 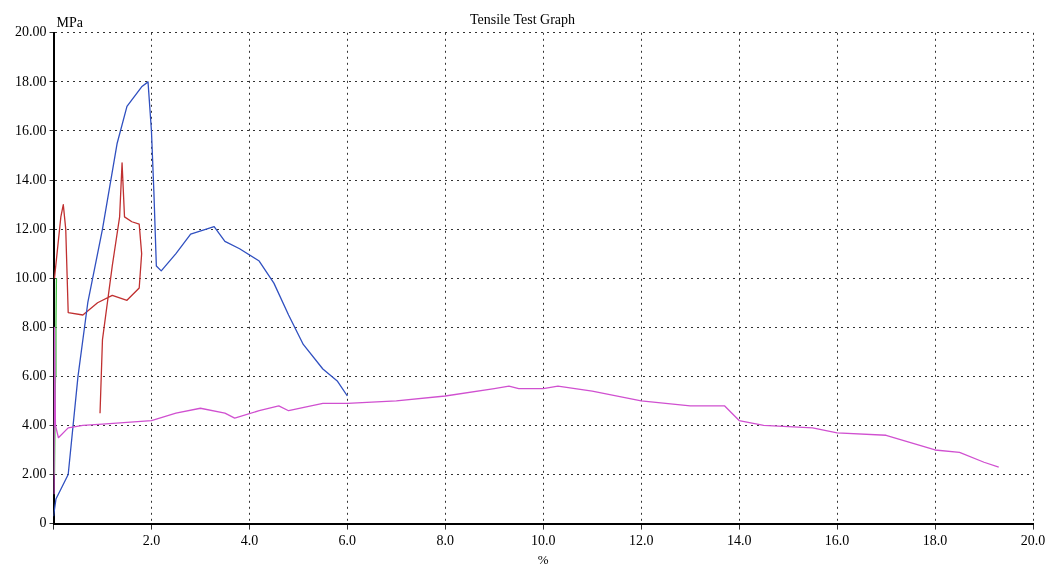 I want to click on y-tick-label: 18.00, so click(x=31, y=81).